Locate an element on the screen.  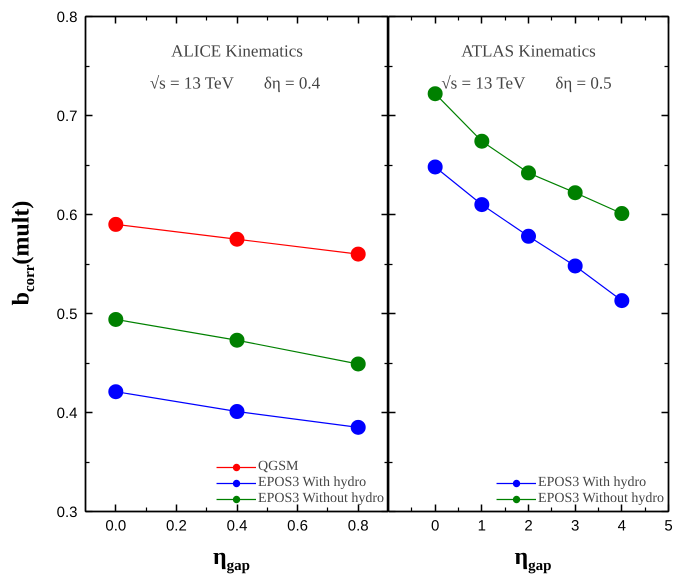
x-tick-label: 0.2 is located at coordinates (176, 526).